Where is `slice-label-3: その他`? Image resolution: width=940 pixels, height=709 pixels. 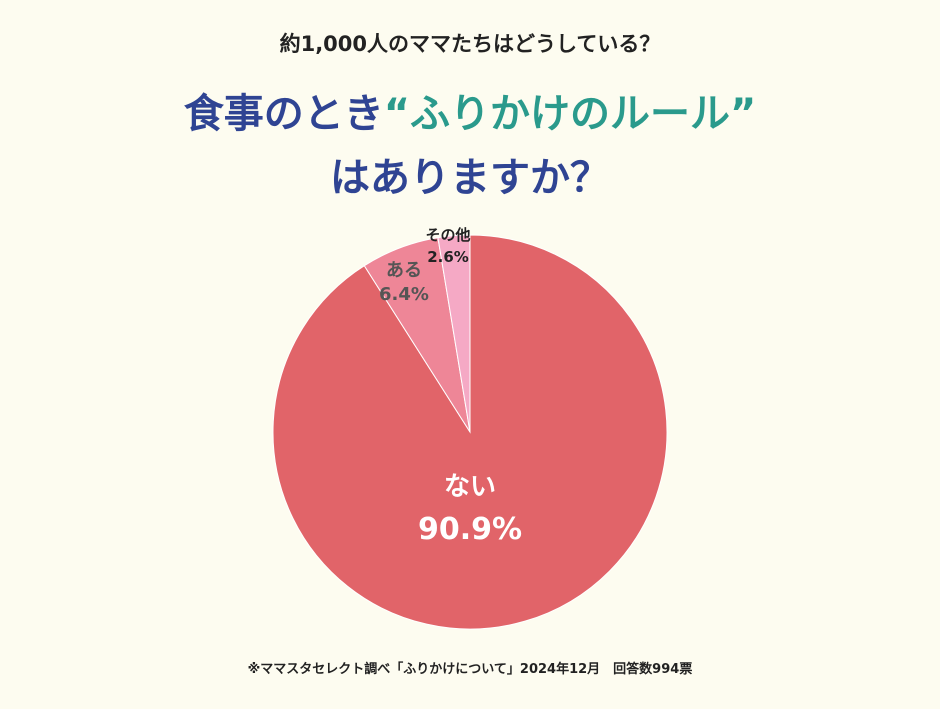
slice-label-3: その他 is located at coordinates (447, 235).